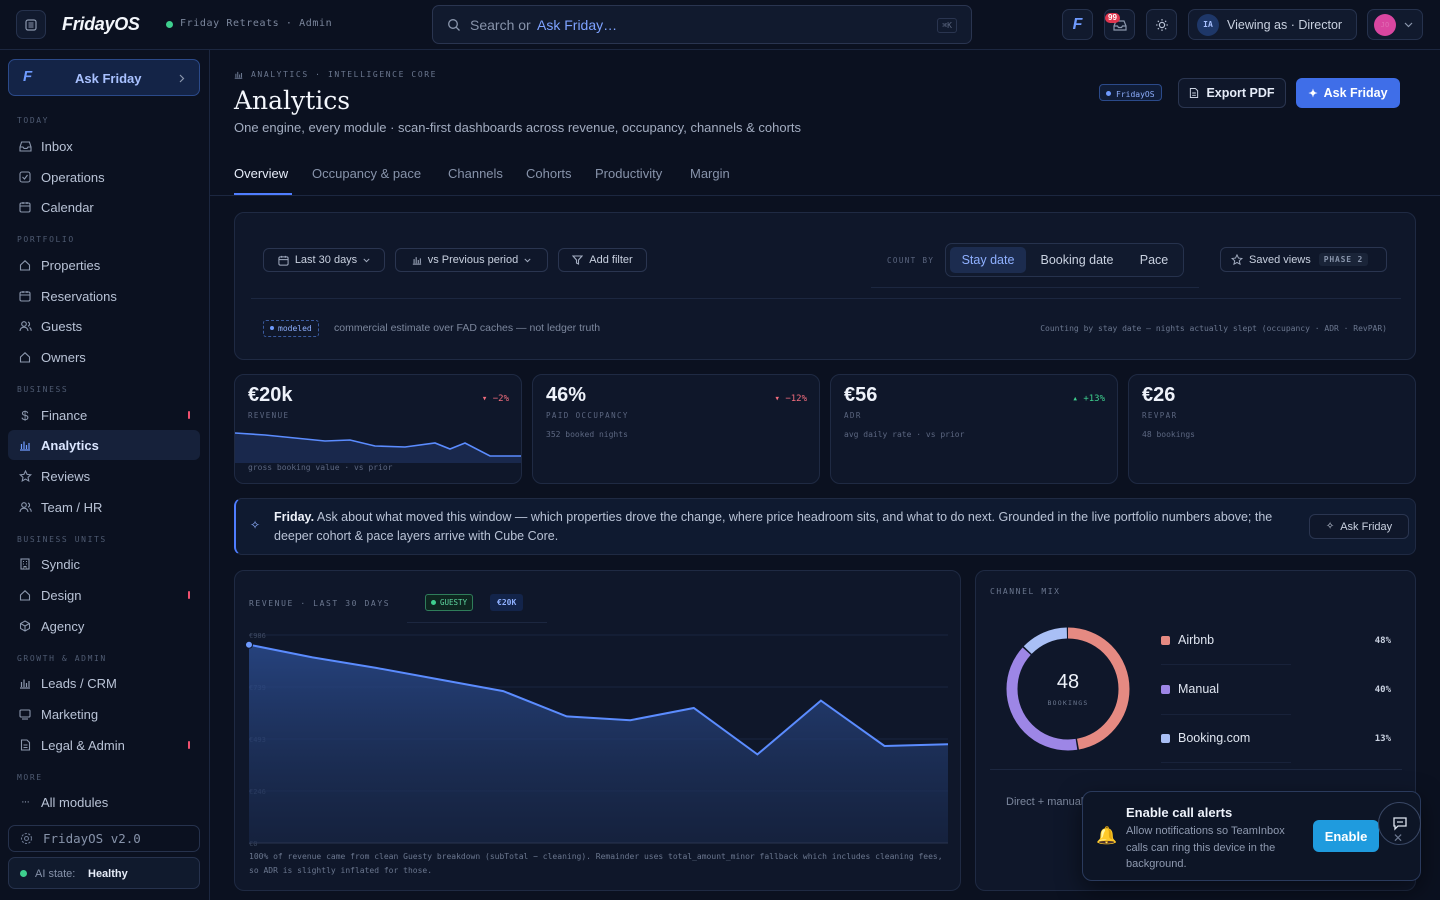 The width and height of the screenshot is (1440, 900). Describe the element at coordinates (702, 24) in the screenshot. I see `search-bar: Search or Ask Friday… ⌘K` at that location.